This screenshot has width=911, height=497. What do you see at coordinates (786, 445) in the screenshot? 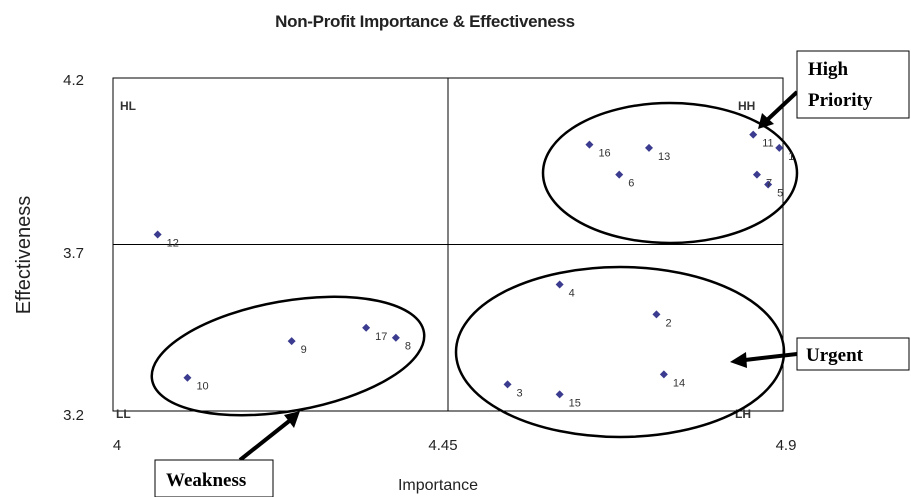
I see `x-tick-label: 4.9` at bounding box center [786, 445].